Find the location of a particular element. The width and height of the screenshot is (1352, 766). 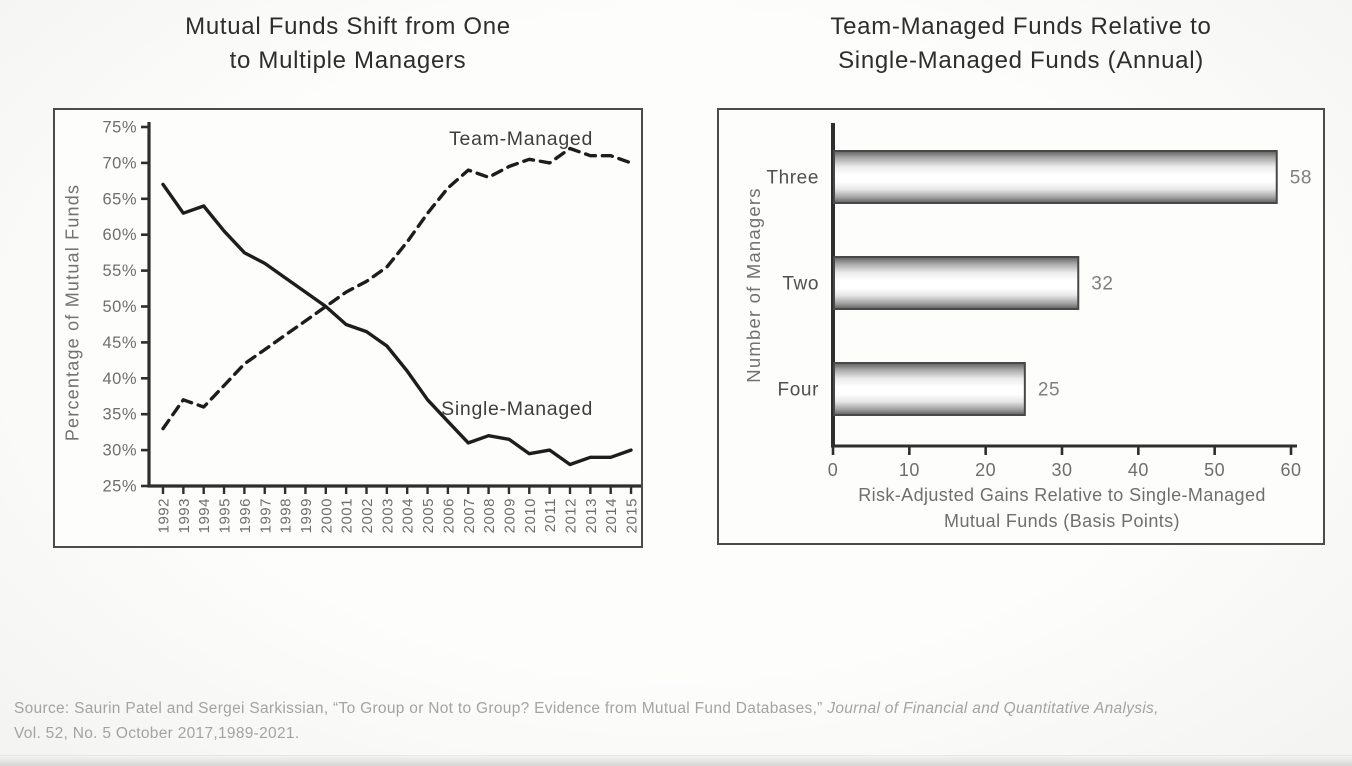

bar-four is located at coordinates (929, 389).